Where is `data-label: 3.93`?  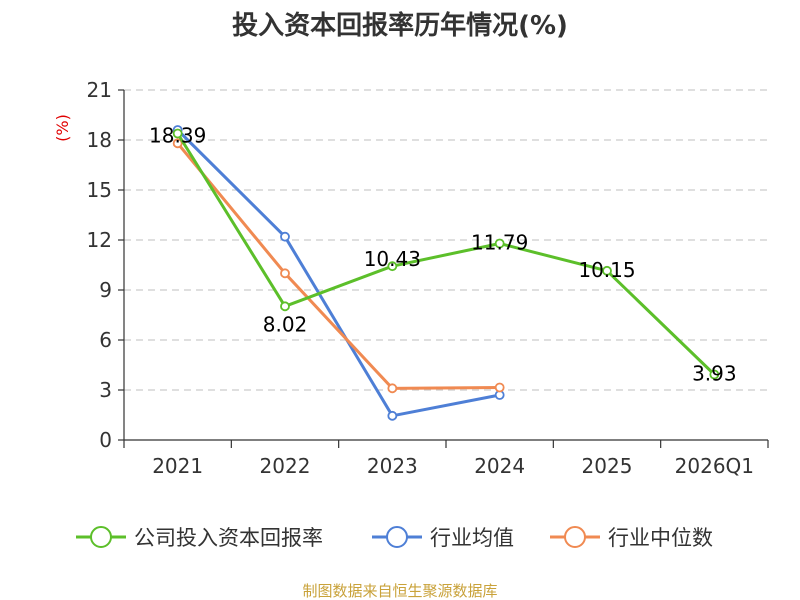
data-label: 3.93 is located at coordinates (714, 374).